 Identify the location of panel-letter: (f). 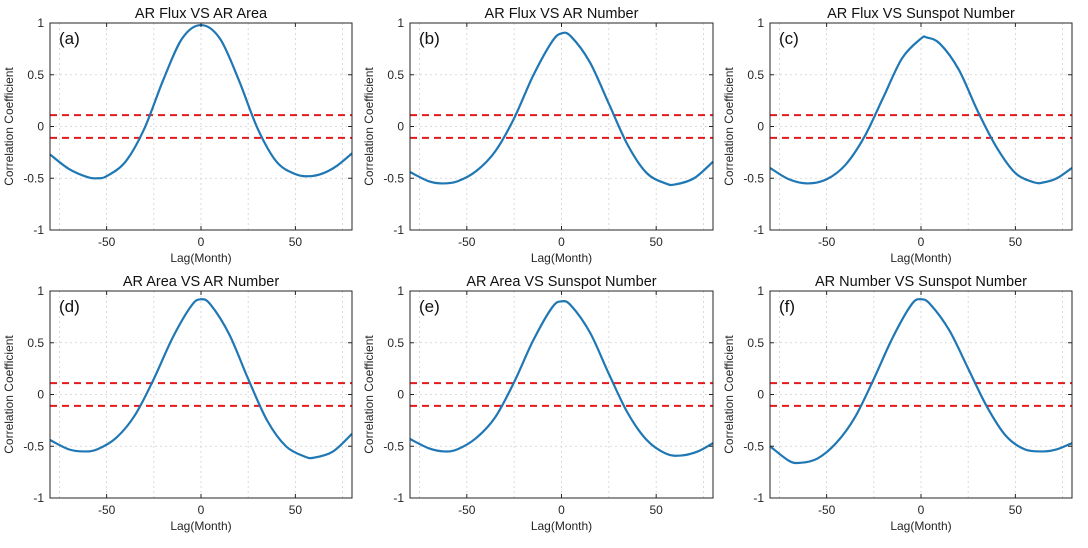
(787, 306).